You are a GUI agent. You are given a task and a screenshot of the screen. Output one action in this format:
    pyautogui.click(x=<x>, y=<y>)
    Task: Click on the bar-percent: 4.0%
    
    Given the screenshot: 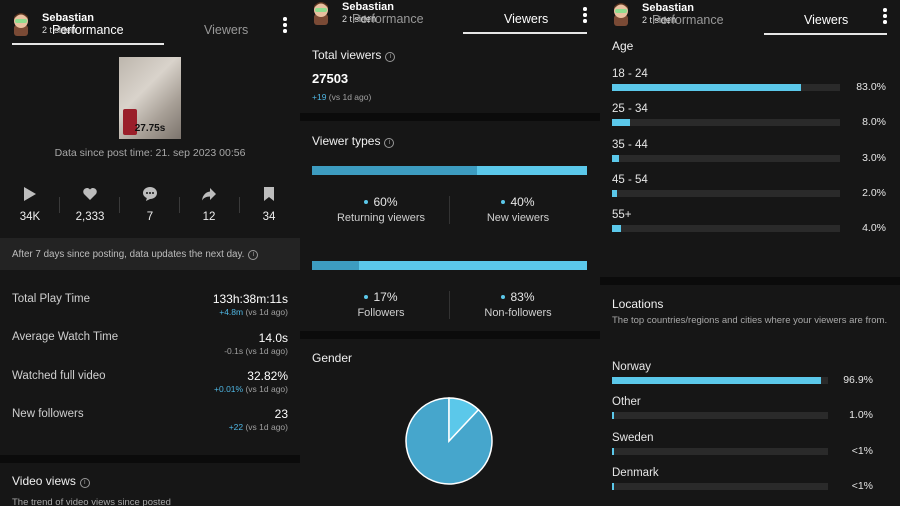 What is the action you would take?
    pyautogui.click(x=874, y=228)
    